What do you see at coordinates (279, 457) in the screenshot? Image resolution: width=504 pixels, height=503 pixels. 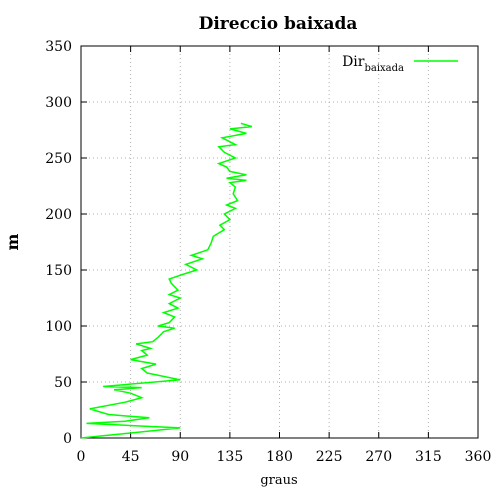 I see `x-tick-label: 180` at bounding box center [279, 457].